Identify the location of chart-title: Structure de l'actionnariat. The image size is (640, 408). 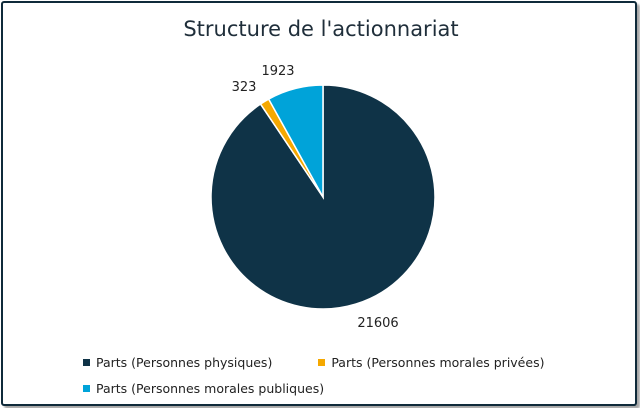
(321, 29).